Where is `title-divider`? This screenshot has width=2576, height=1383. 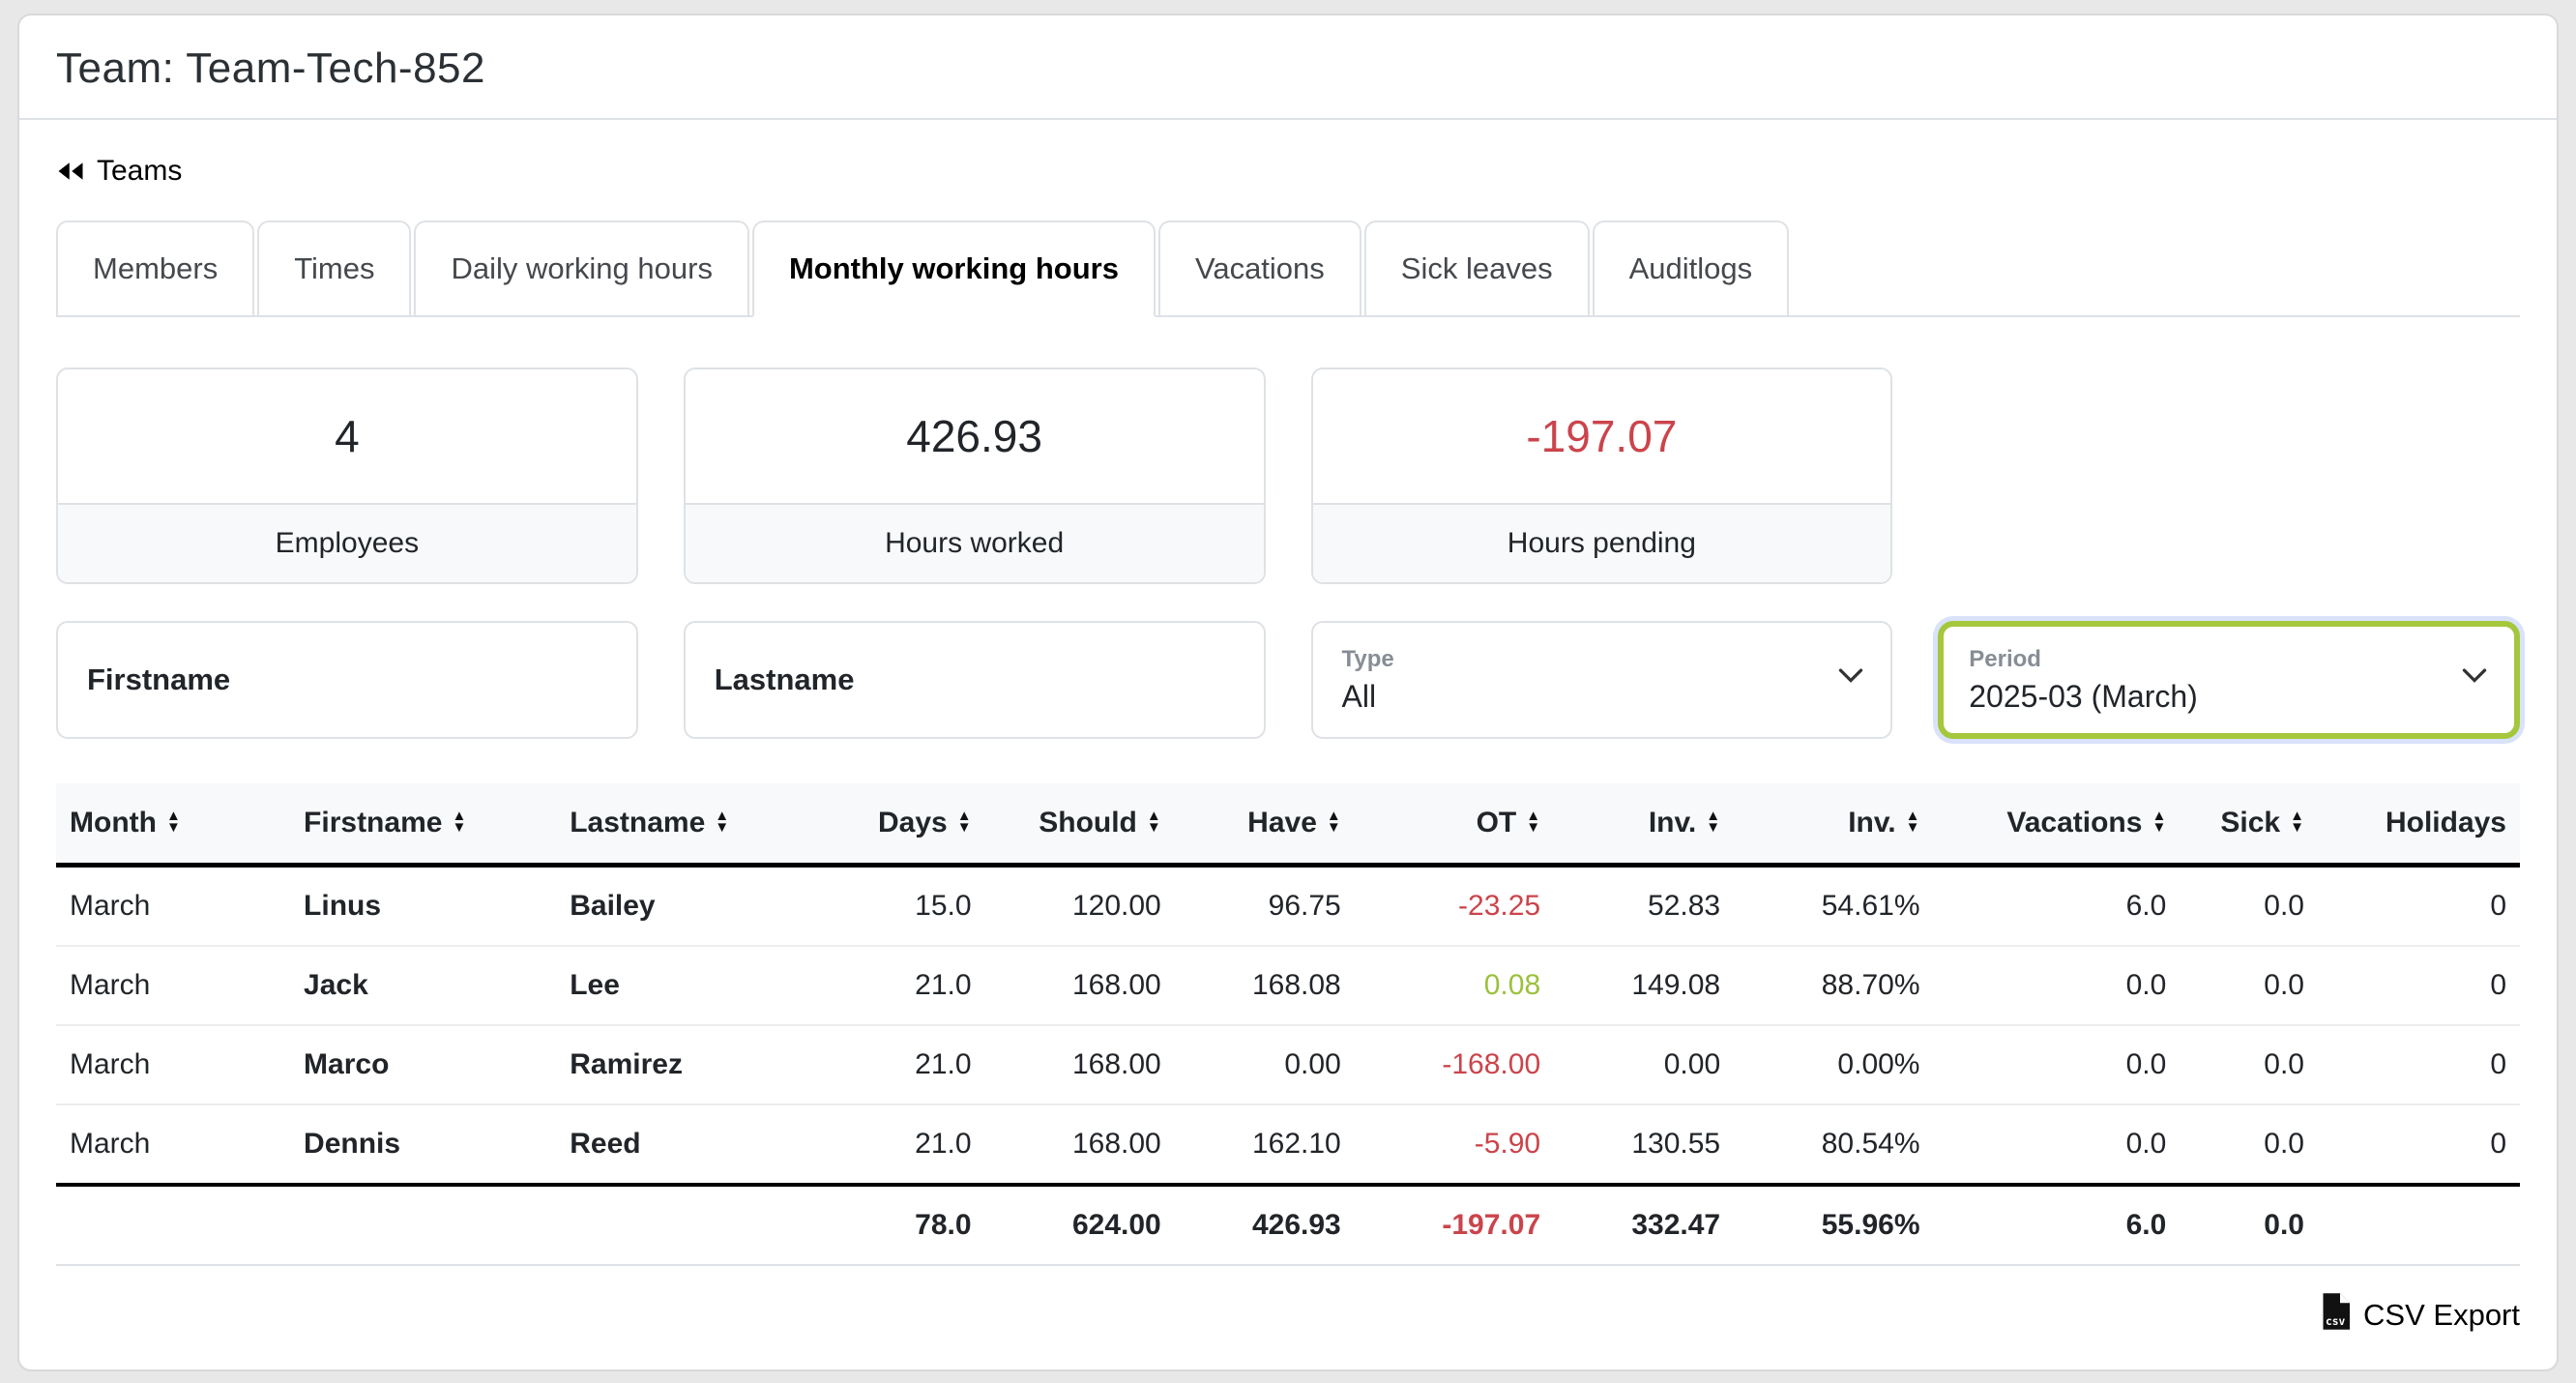
title-divider is located at coordinates (1288, 119).